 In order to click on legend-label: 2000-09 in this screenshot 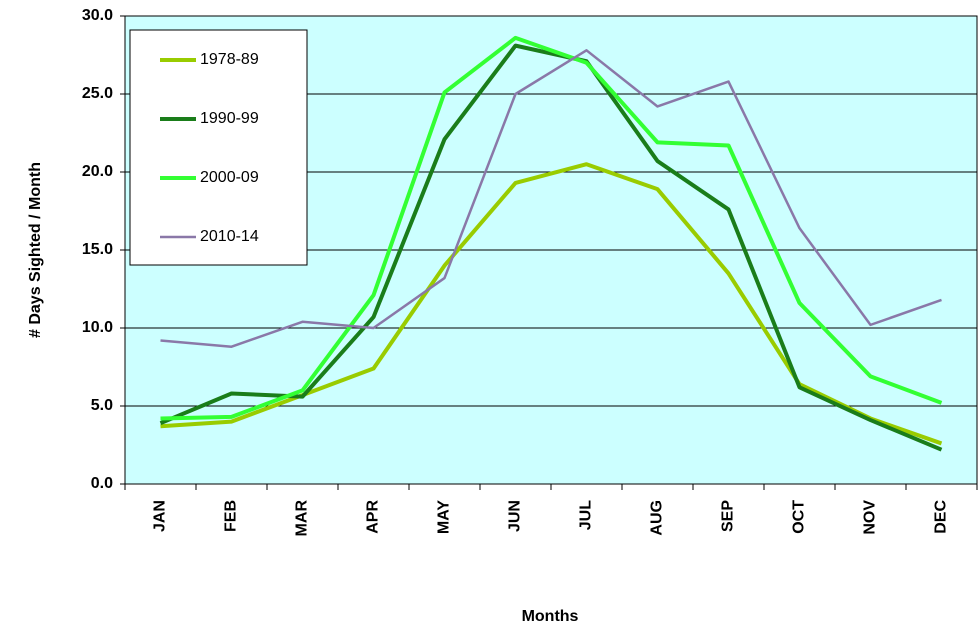, I will do `click(229, 177)`.